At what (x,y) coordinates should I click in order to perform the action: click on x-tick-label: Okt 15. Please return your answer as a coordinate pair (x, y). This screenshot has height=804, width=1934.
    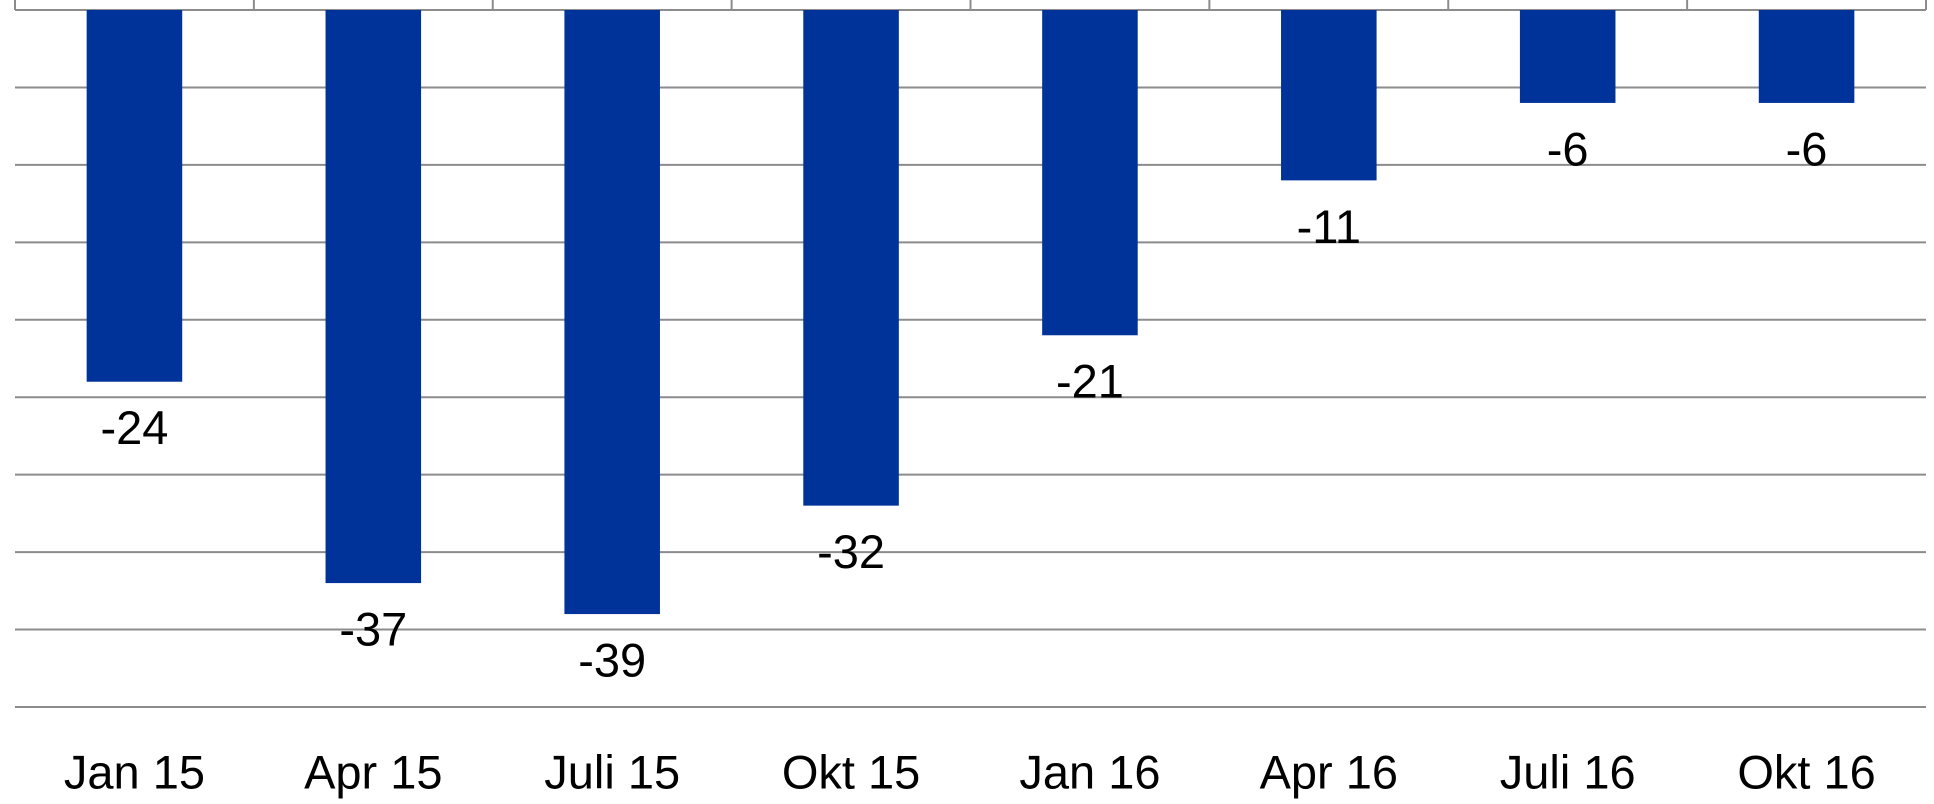
    Looking at the image, I should click on (851, 771).